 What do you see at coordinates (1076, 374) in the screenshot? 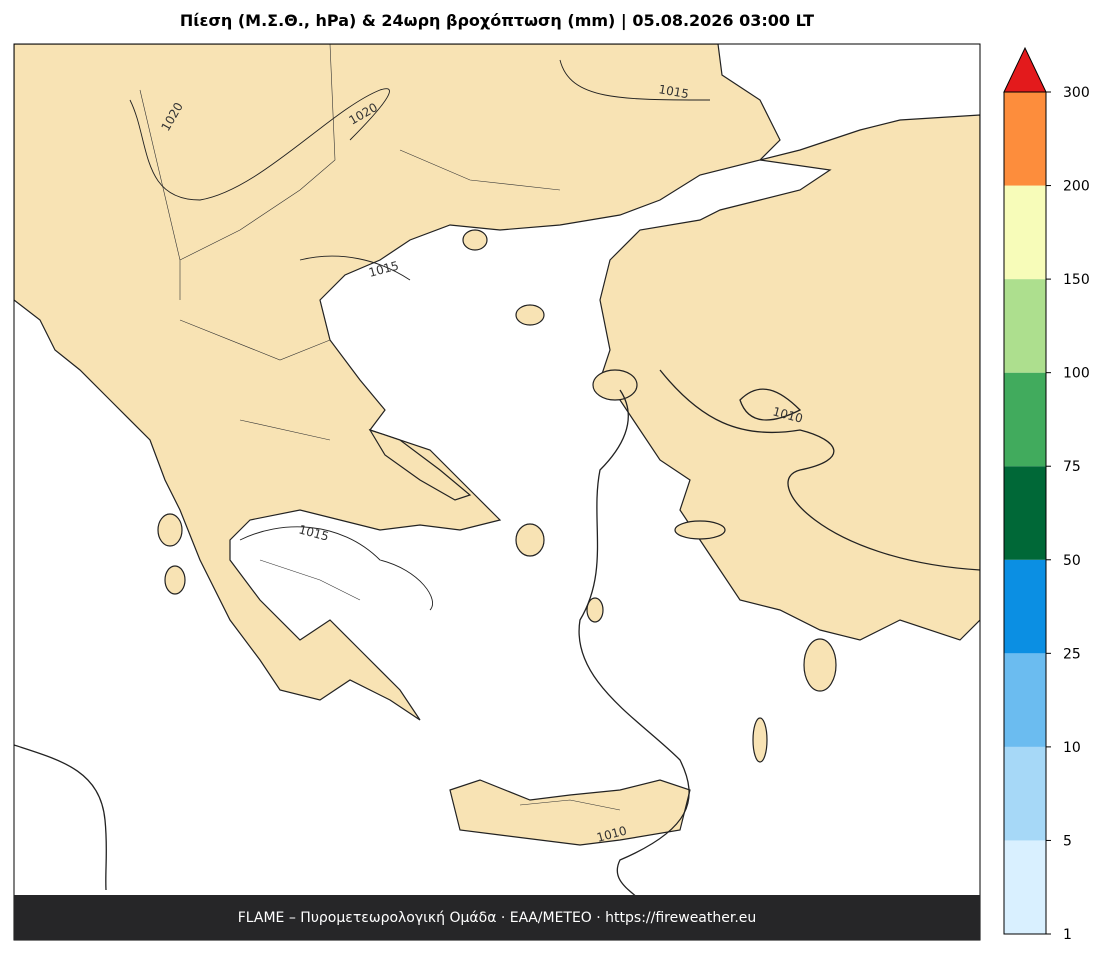
I see `colorbar-tick-label: 100` at bounding box center [1076, 374].